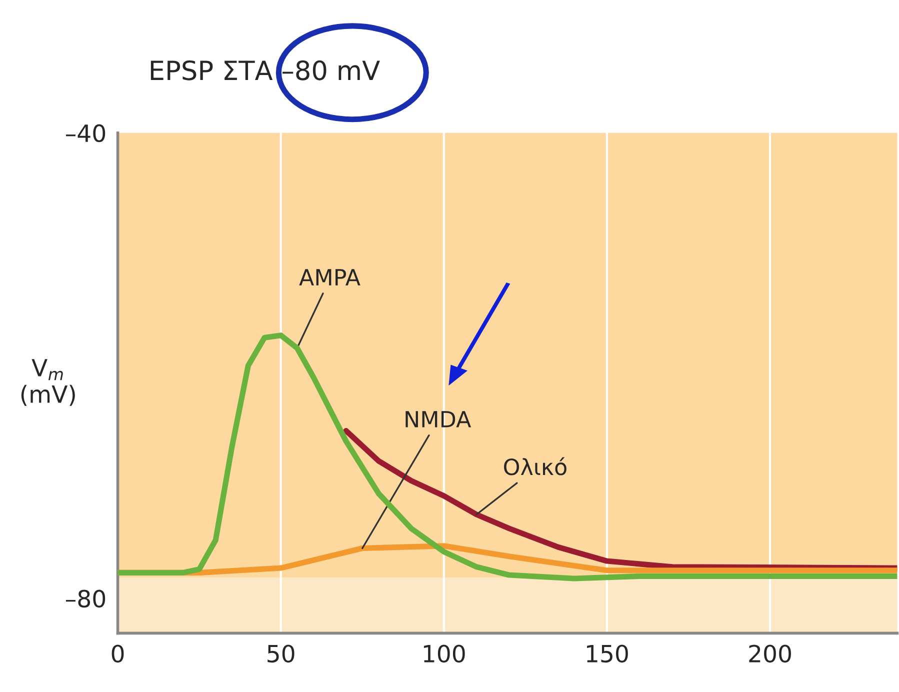  What do you see at coordinates (329, 277) in the screenshot?
I see `text: AMPA` at bounding box center [329, 277].